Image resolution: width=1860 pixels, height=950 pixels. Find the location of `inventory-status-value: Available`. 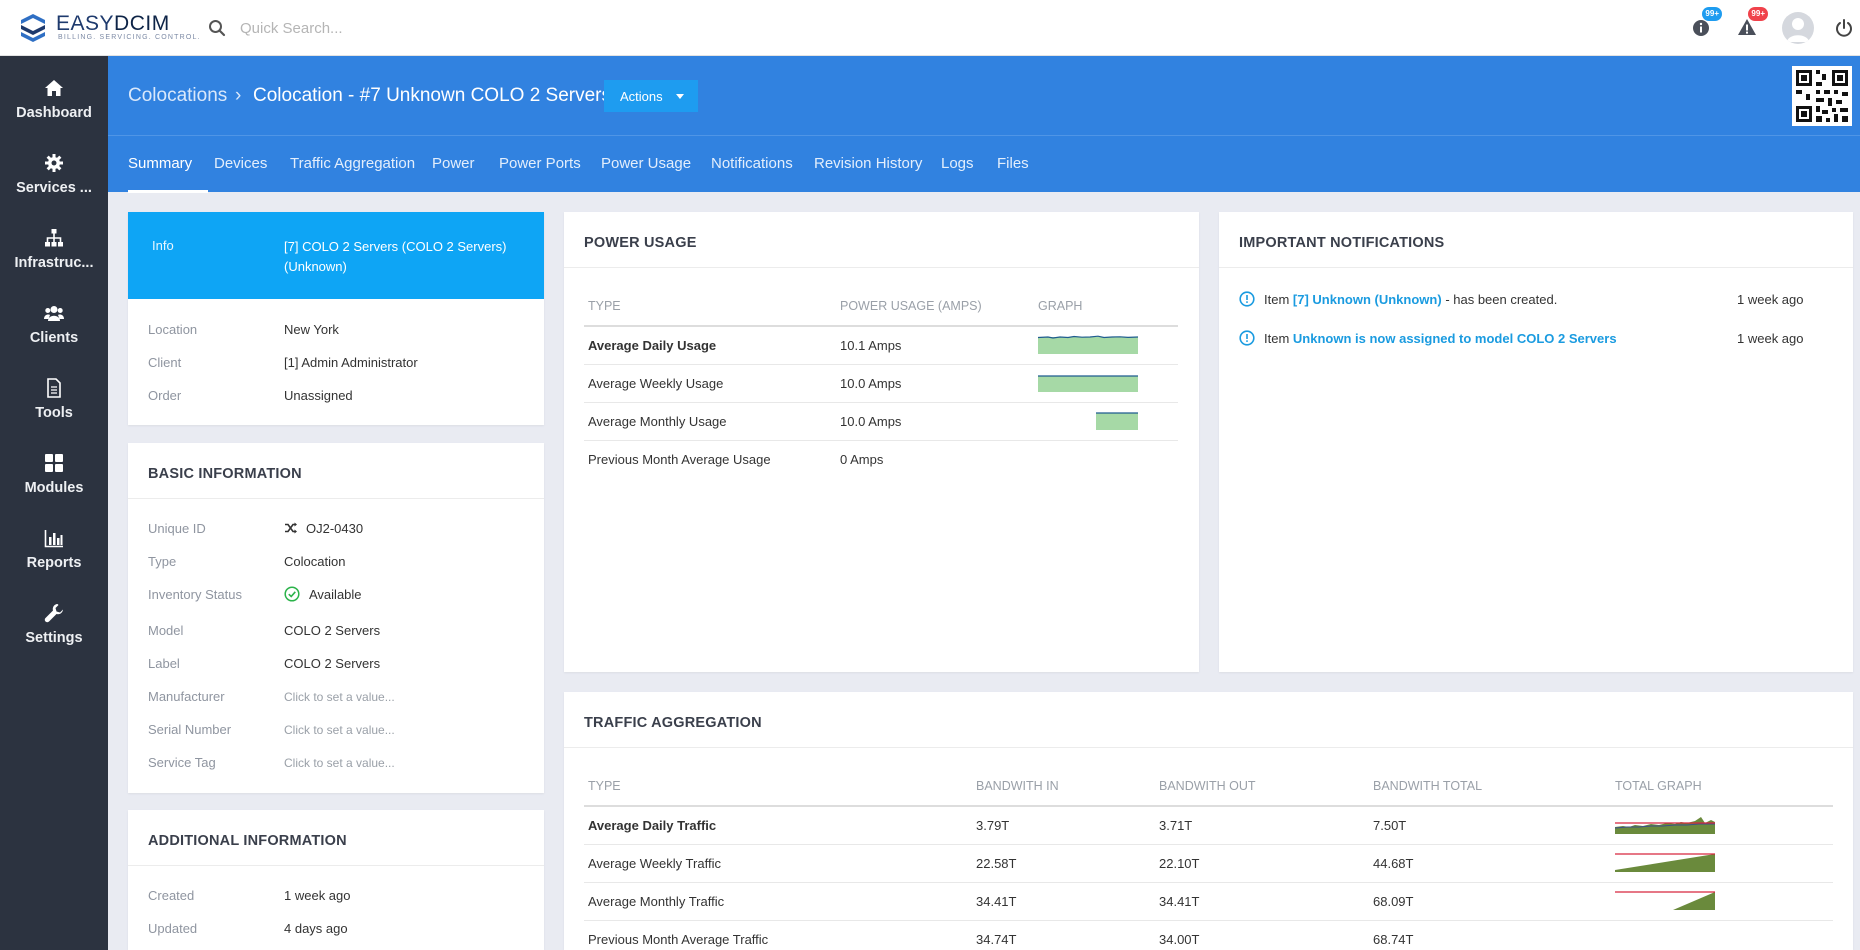

inventory-status-value: Available is located at coordinates (335, 594).